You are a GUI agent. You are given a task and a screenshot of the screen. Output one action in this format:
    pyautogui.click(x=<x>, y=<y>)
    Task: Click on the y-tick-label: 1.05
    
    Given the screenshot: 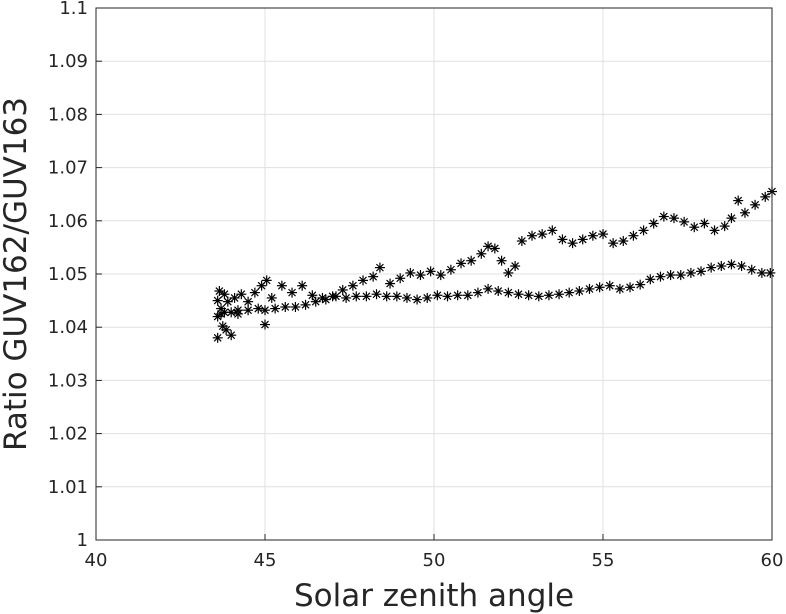 What is the action you would take?
    pyautogui.click(x=68, y=274)
    